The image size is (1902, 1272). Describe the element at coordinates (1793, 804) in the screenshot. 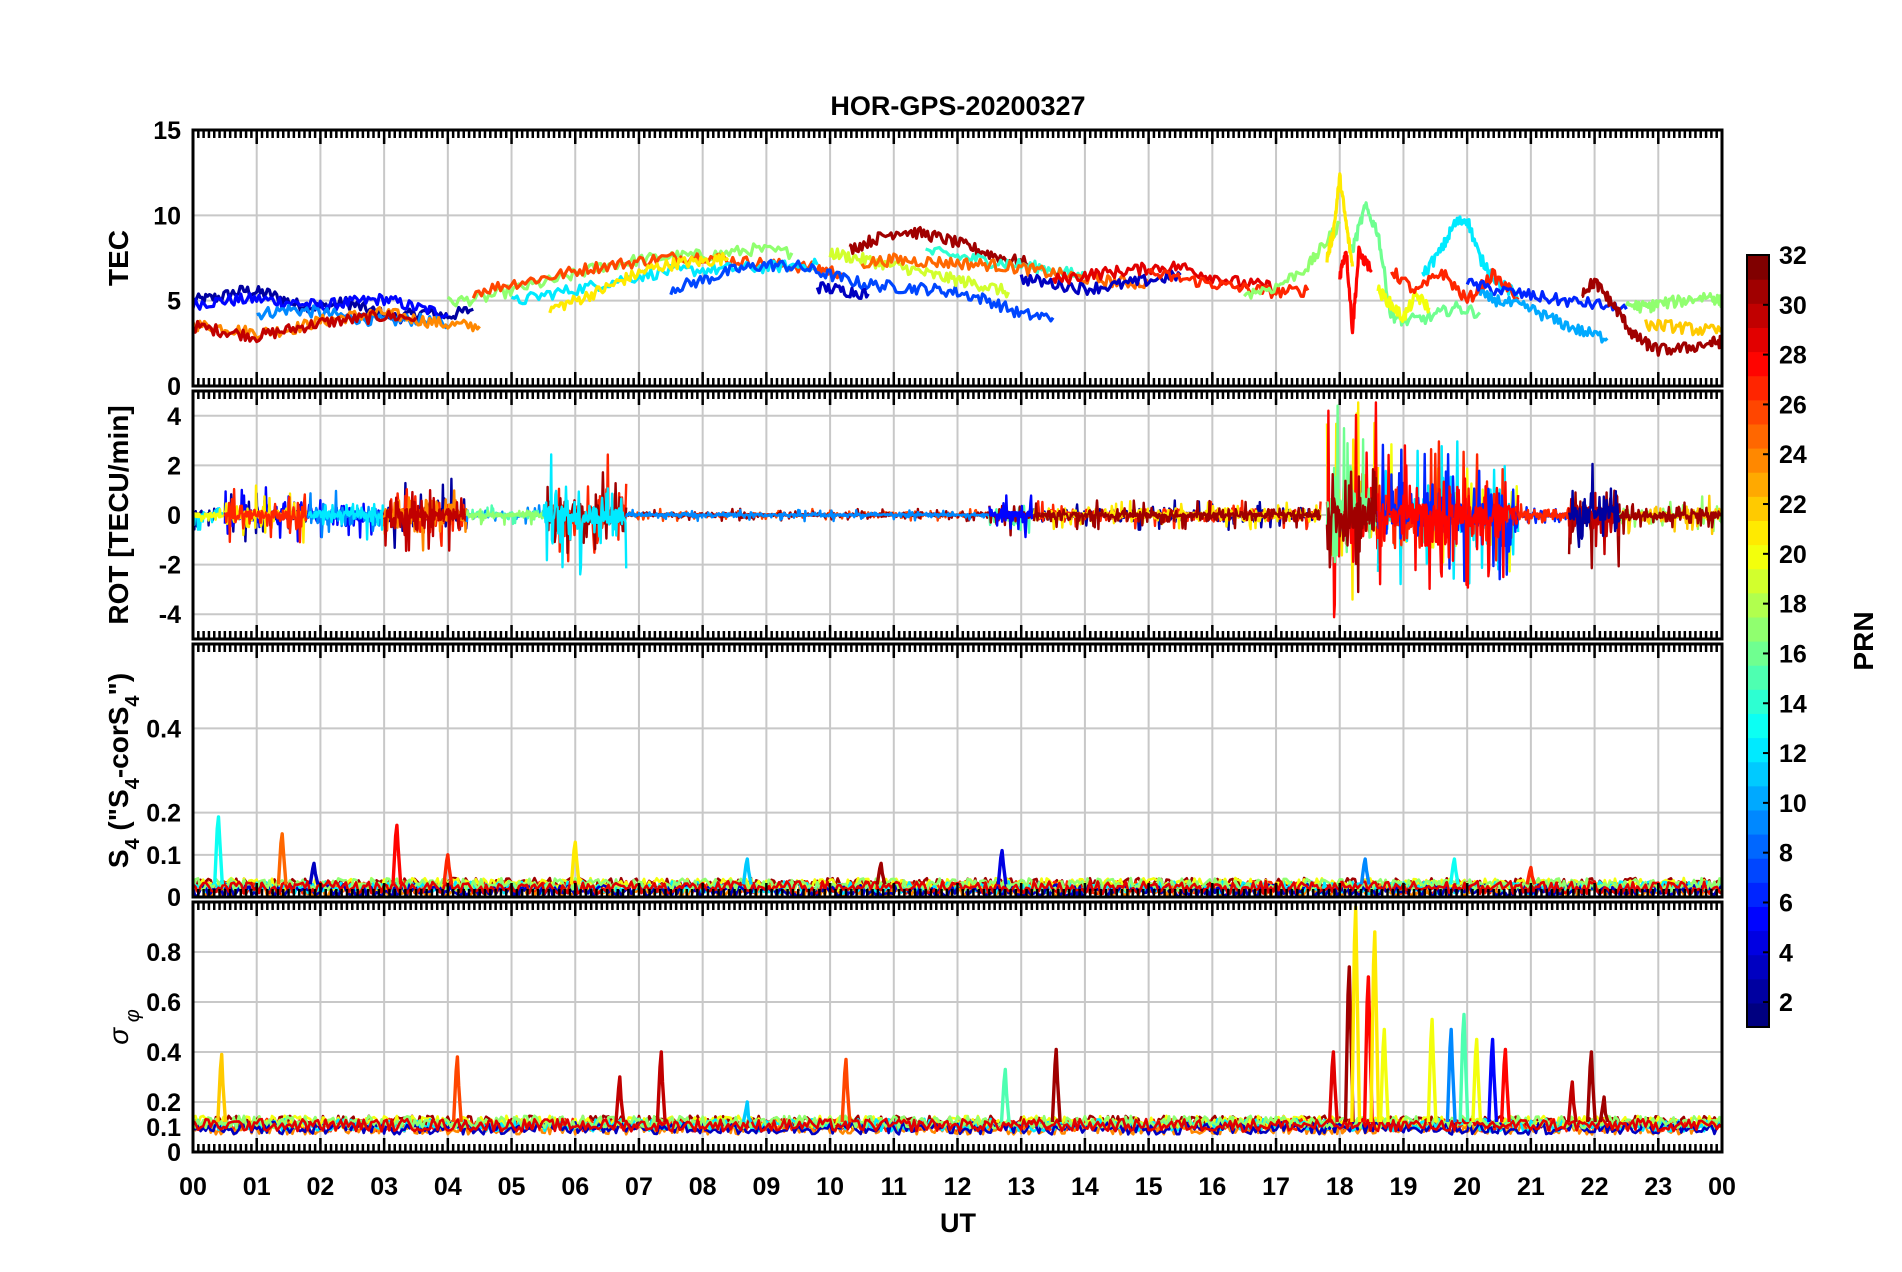

I see `colorbar-tick-label: 10` at that location.